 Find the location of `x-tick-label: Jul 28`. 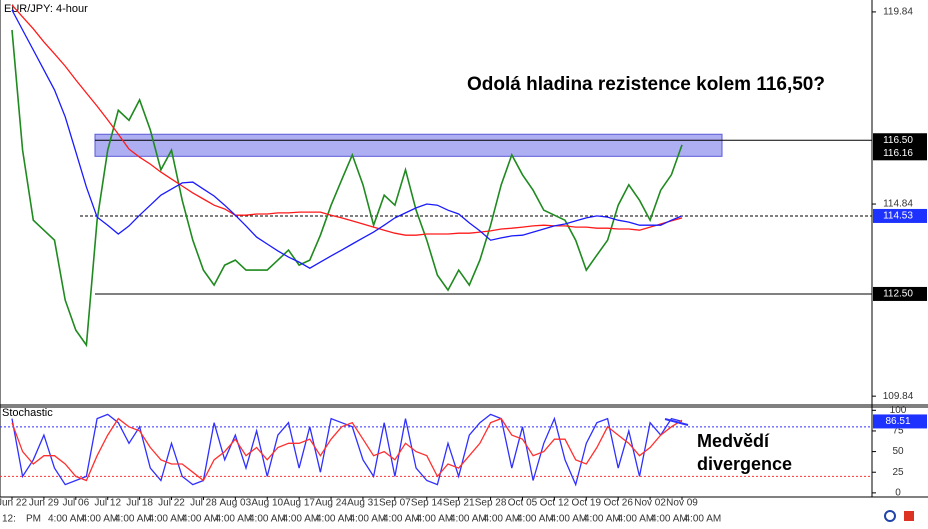

x-tick-label: Jul 28 is located at coordinates (203, 503).